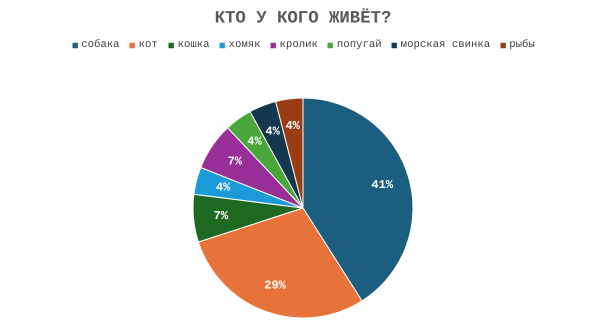 The image size is (605, 335). I want to click on legend-label: попугай, so click(359, 45).